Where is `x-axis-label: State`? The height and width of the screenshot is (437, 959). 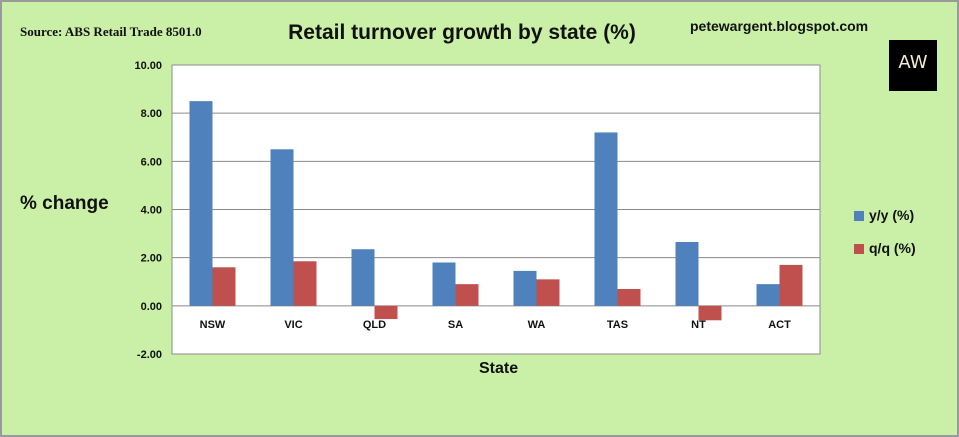
x-axis-label: State is located at coordinates (499, 368).